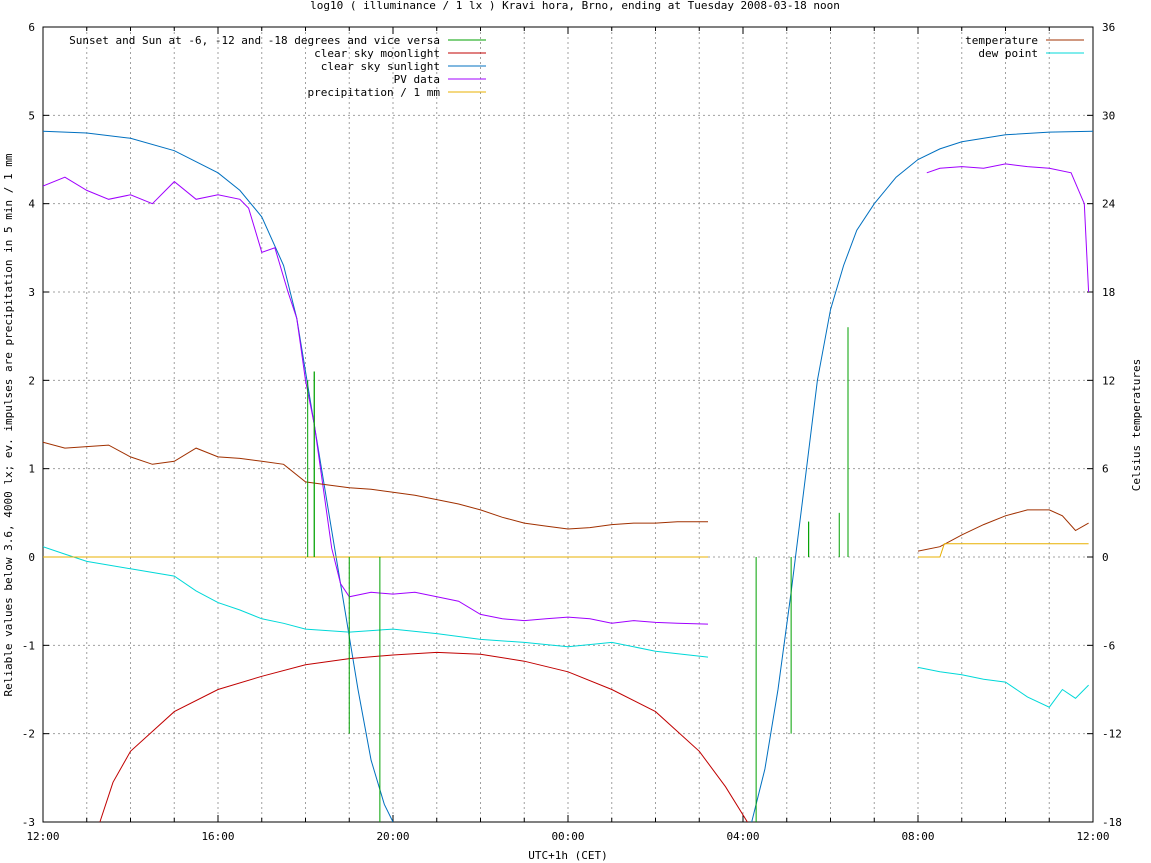 The height and width of the screenshot is (863, 1151). I want to click on y2-tick-label: 18, so click(1108, 292).